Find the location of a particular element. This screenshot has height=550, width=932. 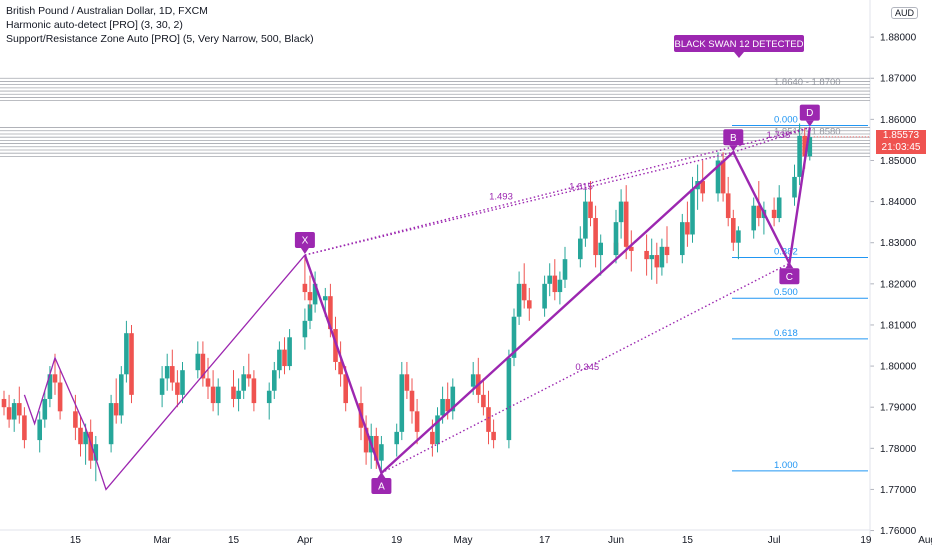

pattern-marker-d is located at coordinates (809, 112).